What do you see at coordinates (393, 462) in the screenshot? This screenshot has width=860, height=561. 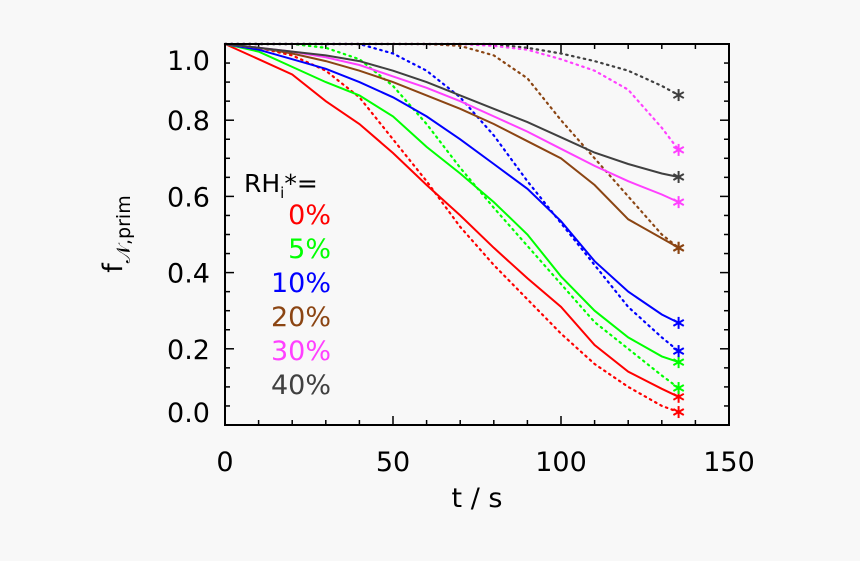 I see `x-tick-label: 50` at bounding box center [393, 462].